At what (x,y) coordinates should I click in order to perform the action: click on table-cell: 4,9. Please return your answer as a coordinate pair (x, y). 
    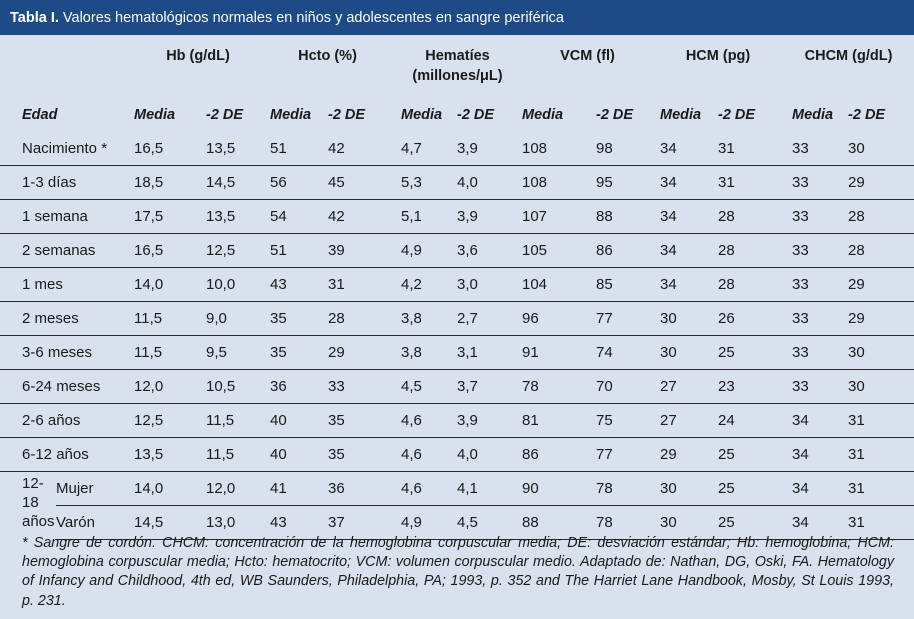
    Looking at the image, I should click on (425, 250).